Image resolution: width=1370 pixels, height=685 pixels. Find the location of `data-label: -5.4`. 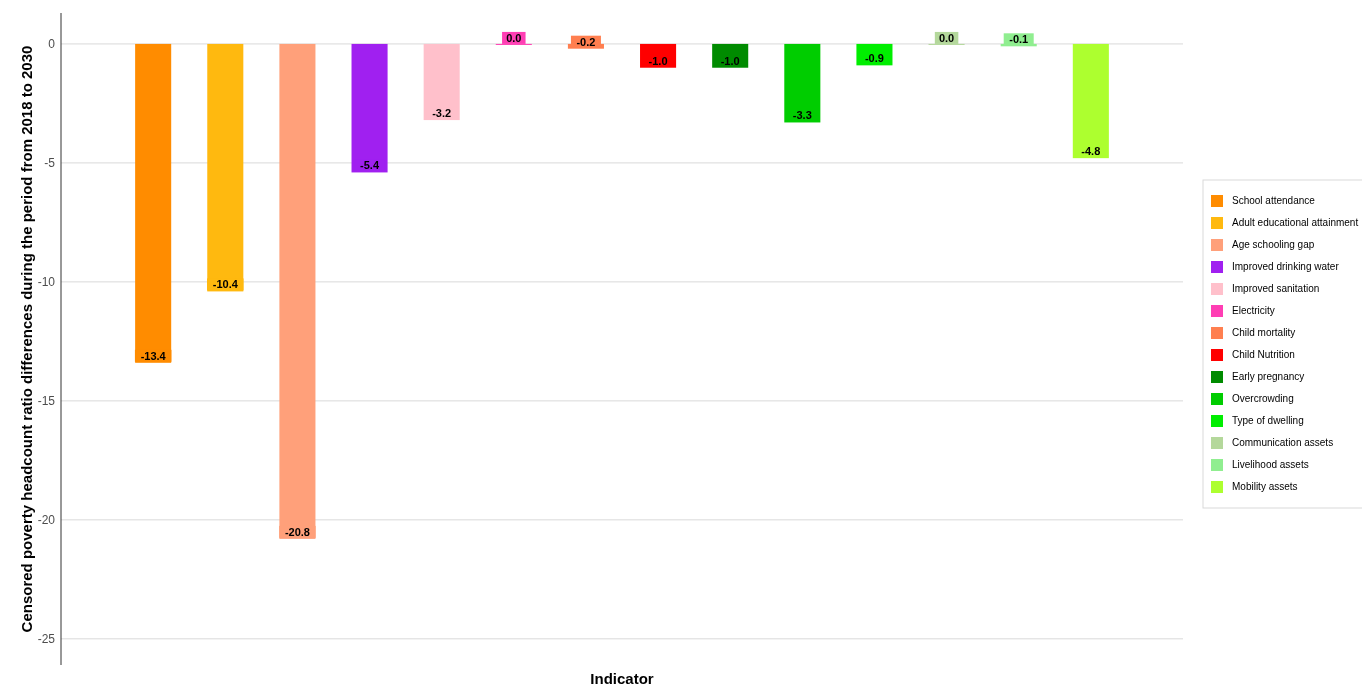

data-label: -5.4 is located at coordinates (370, 165).